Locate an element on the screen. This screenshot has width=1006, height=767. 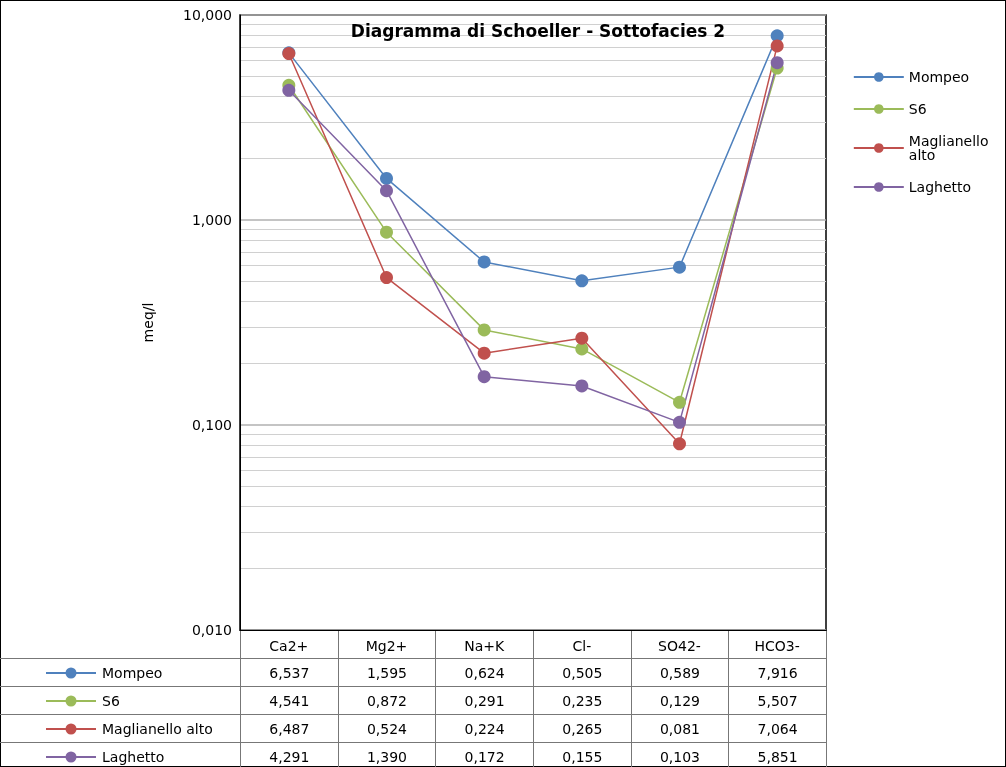
chart-title: Diagramma di Schoeller - Sottofacies 2 is located at coordinates (538, 30).